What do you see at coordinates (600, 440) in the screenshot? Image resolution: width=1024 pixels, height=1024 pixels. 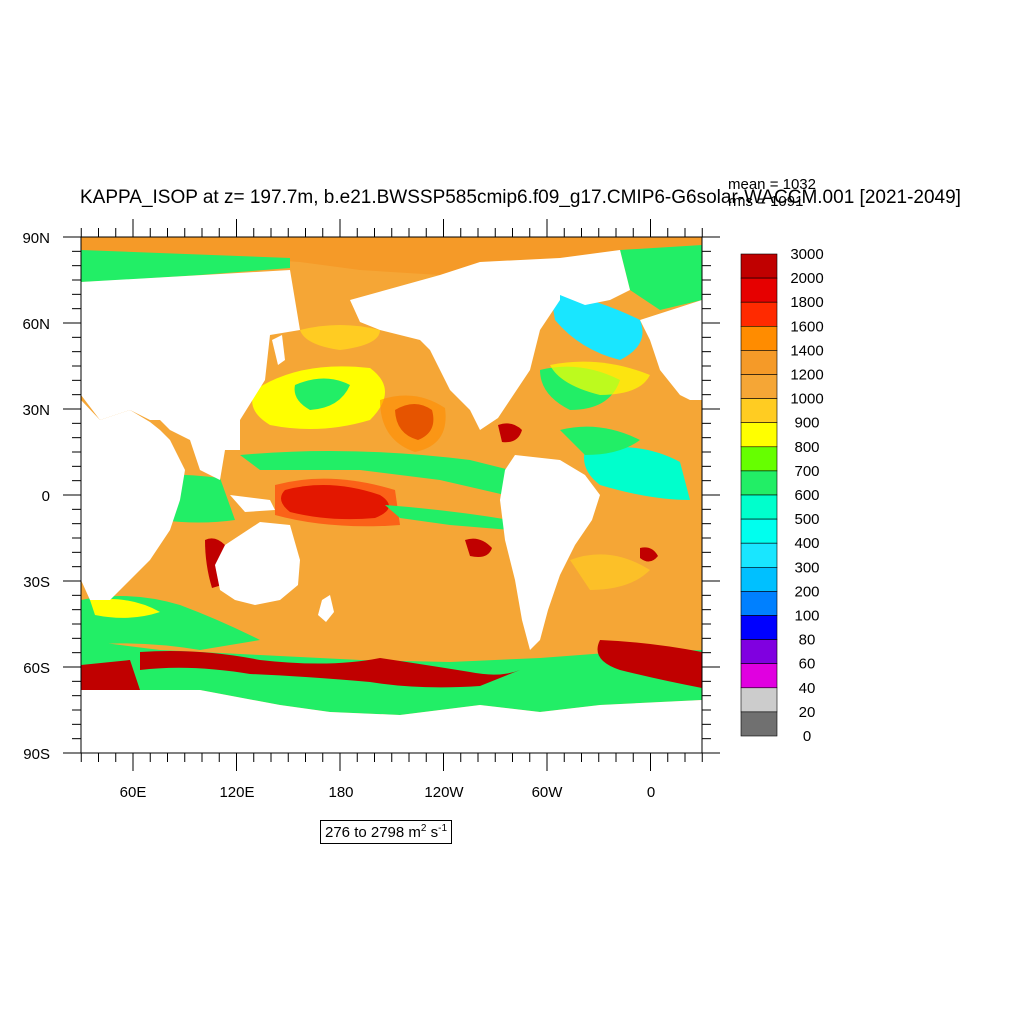 I see `tropical-atlantic-green-region` at bounding box center [600, 440].